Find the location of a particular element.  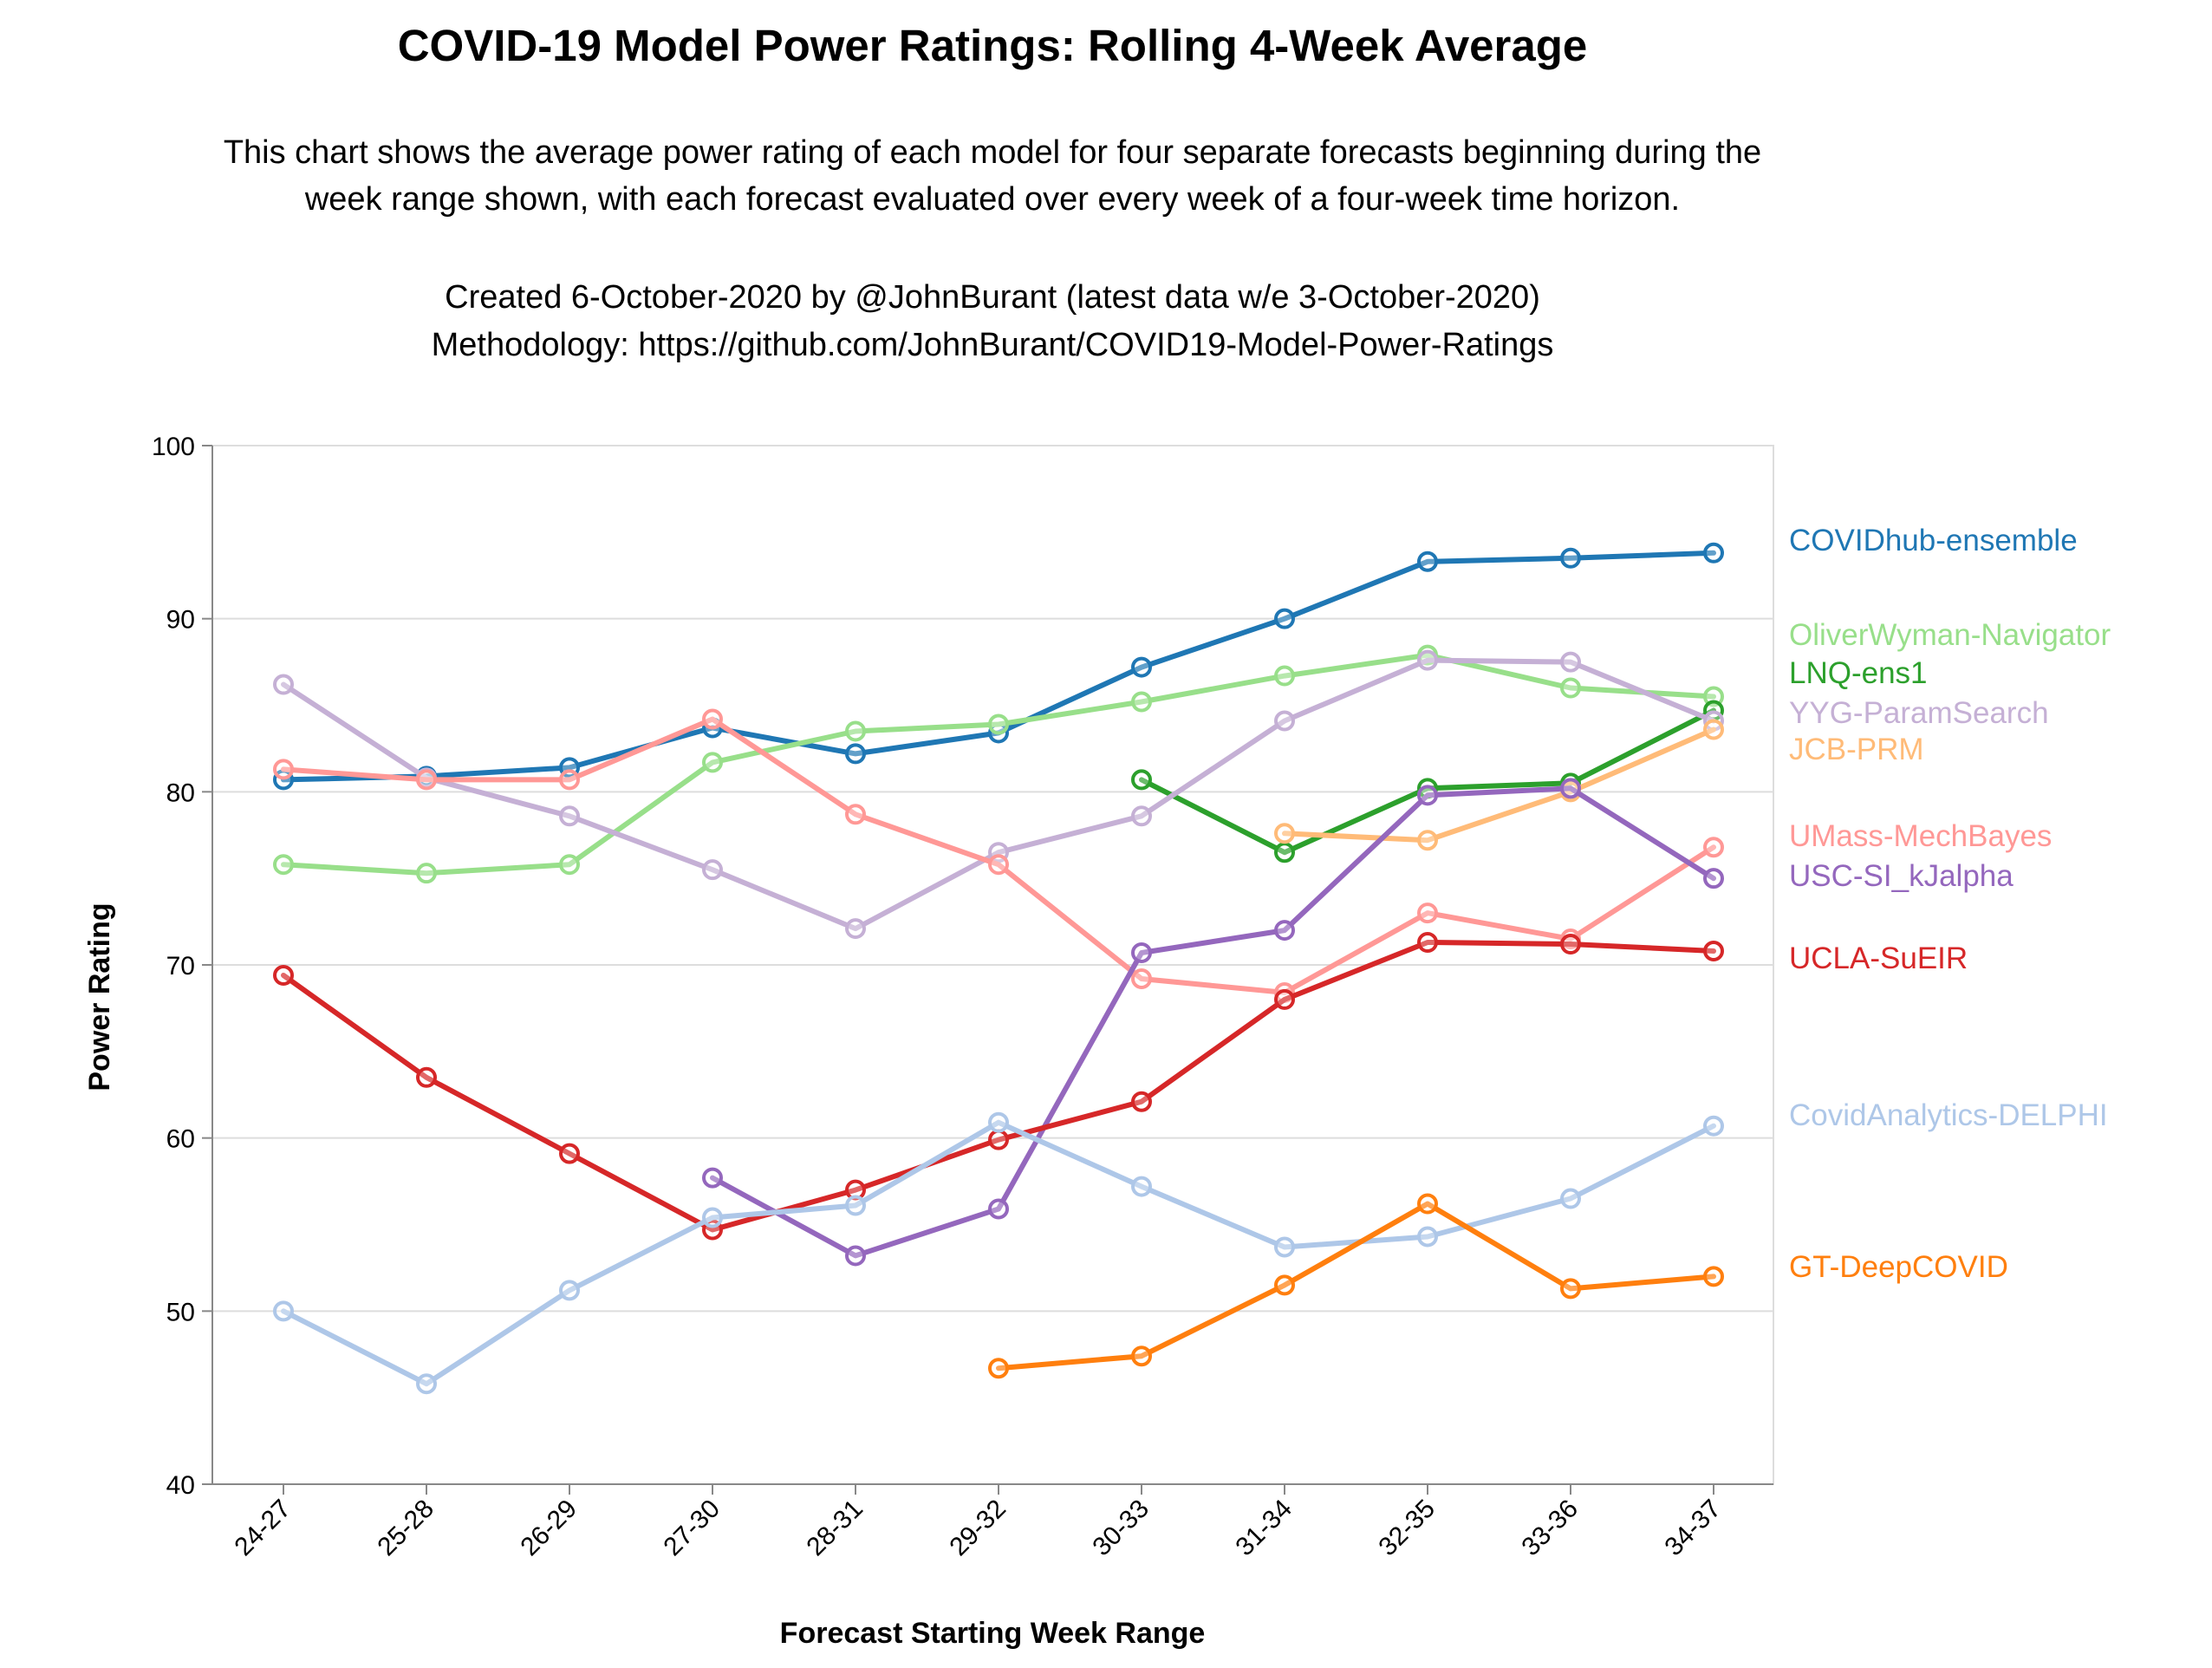

series-CovidAnalytics-DELPHI is located at coordinates (999, 1253).